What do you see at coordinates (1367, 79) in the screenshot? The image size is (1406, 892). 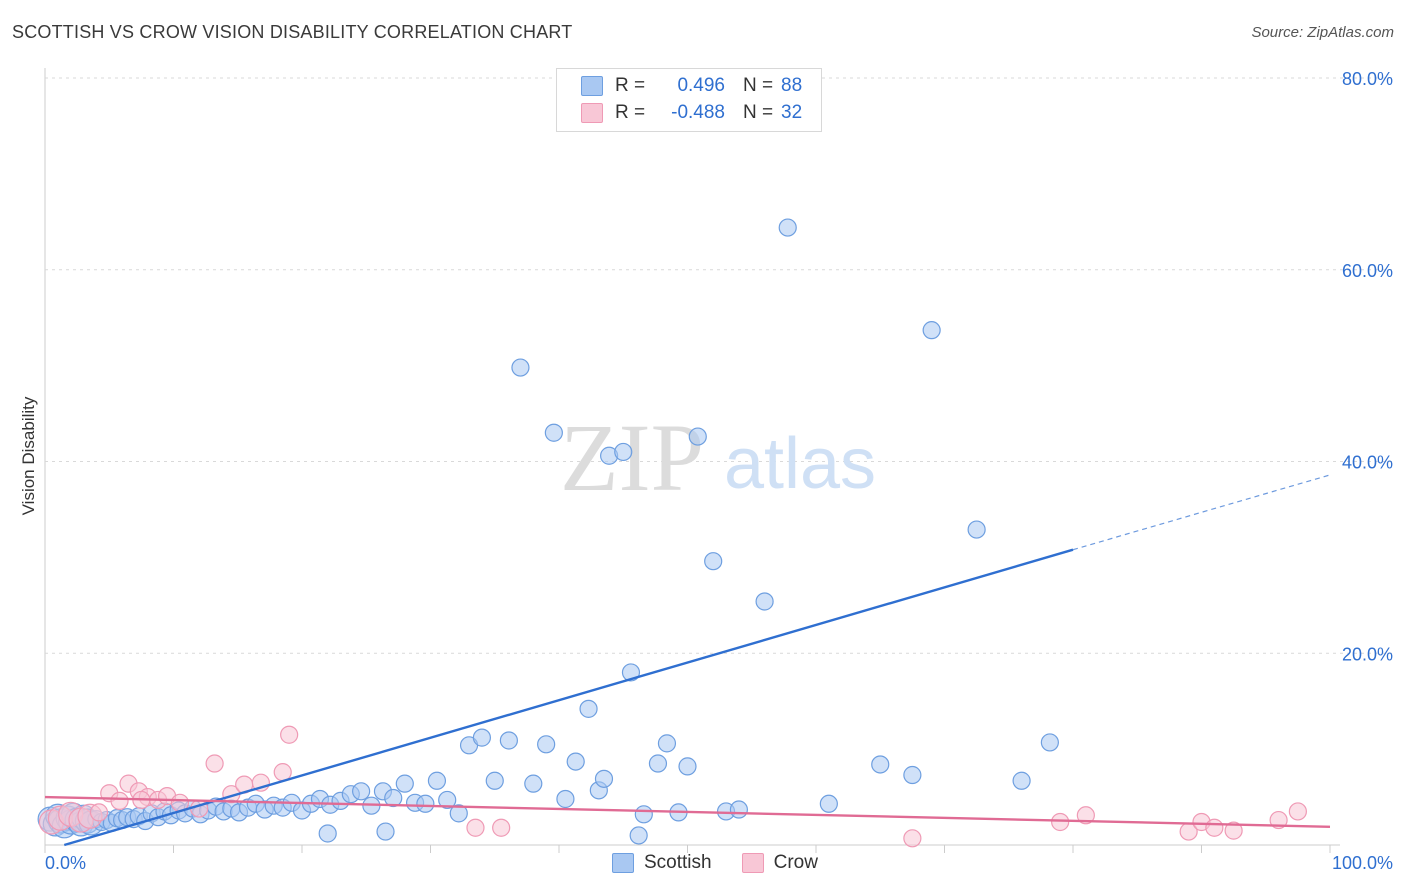 I see `y-tick-label: 80.0%` at bounding box center [1367, 79].